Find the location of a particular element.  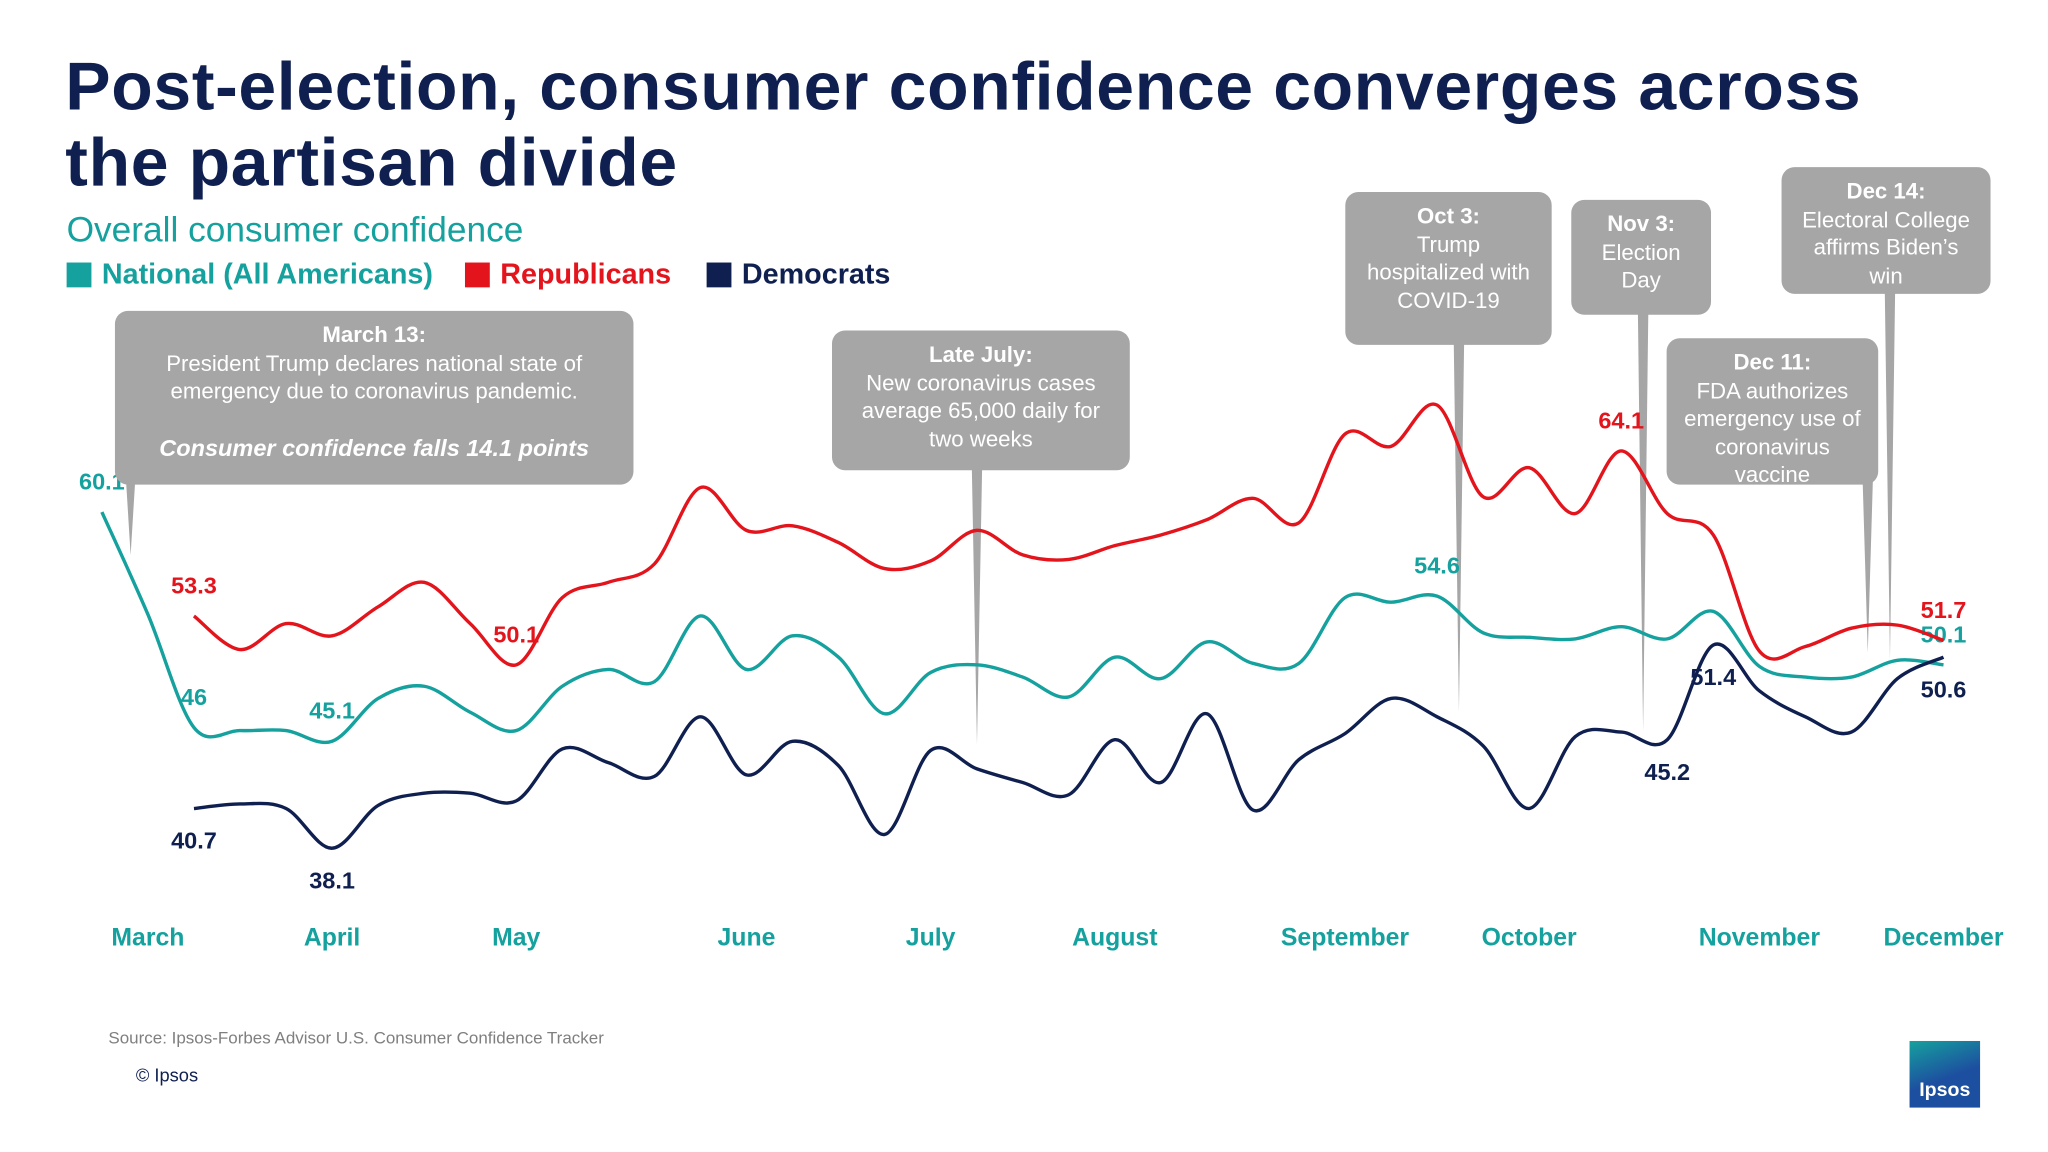

x-tick-label: June is located at coordinates (747, 938).